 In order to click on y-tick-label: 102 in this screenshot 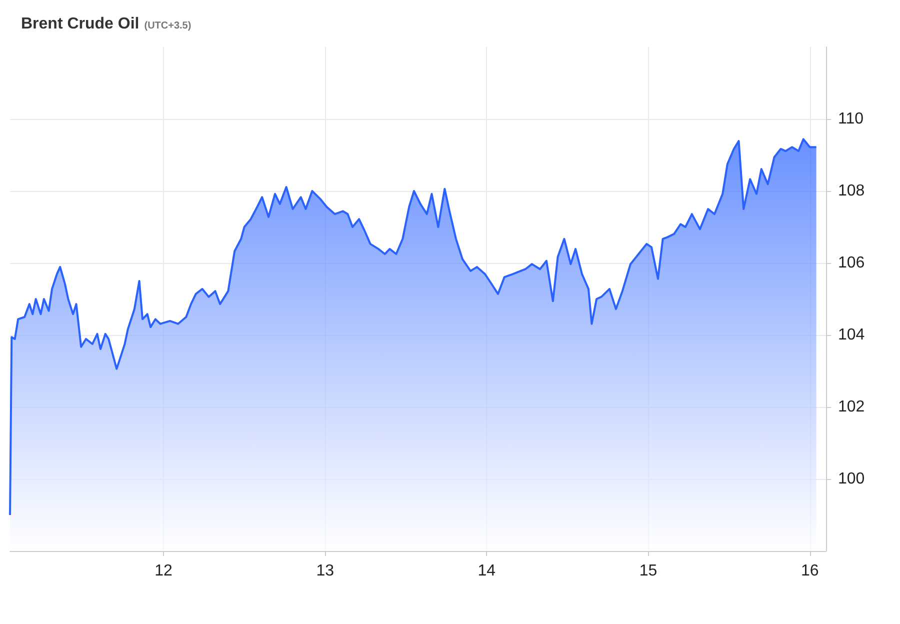, I will do `click(851, 407)`.